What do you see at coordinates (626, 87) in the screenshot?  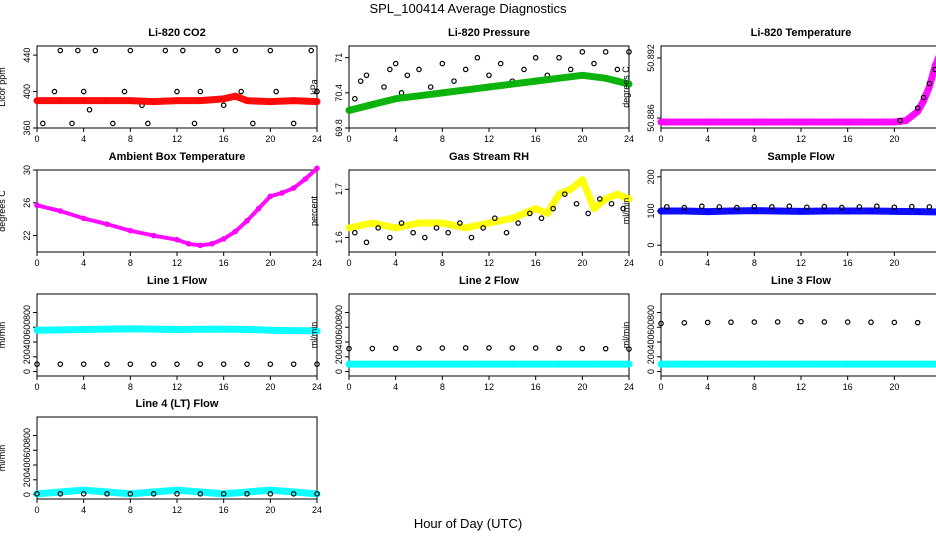 I see `li-820-temperature-y-axis-label: degrees C` at bounding box center [626, 87].